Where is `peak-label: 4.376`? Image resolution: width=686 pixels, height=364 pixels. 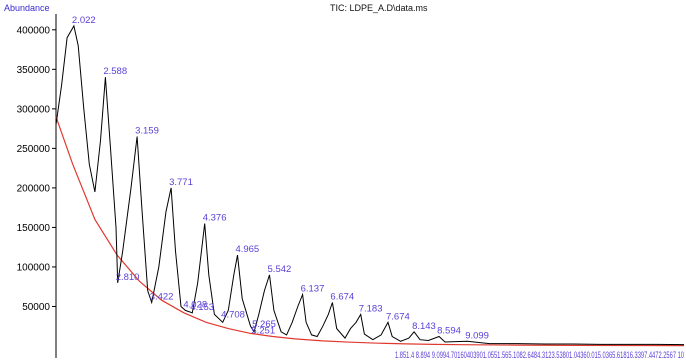
peak-label: 4.376 is located at coordinates (215, 217).